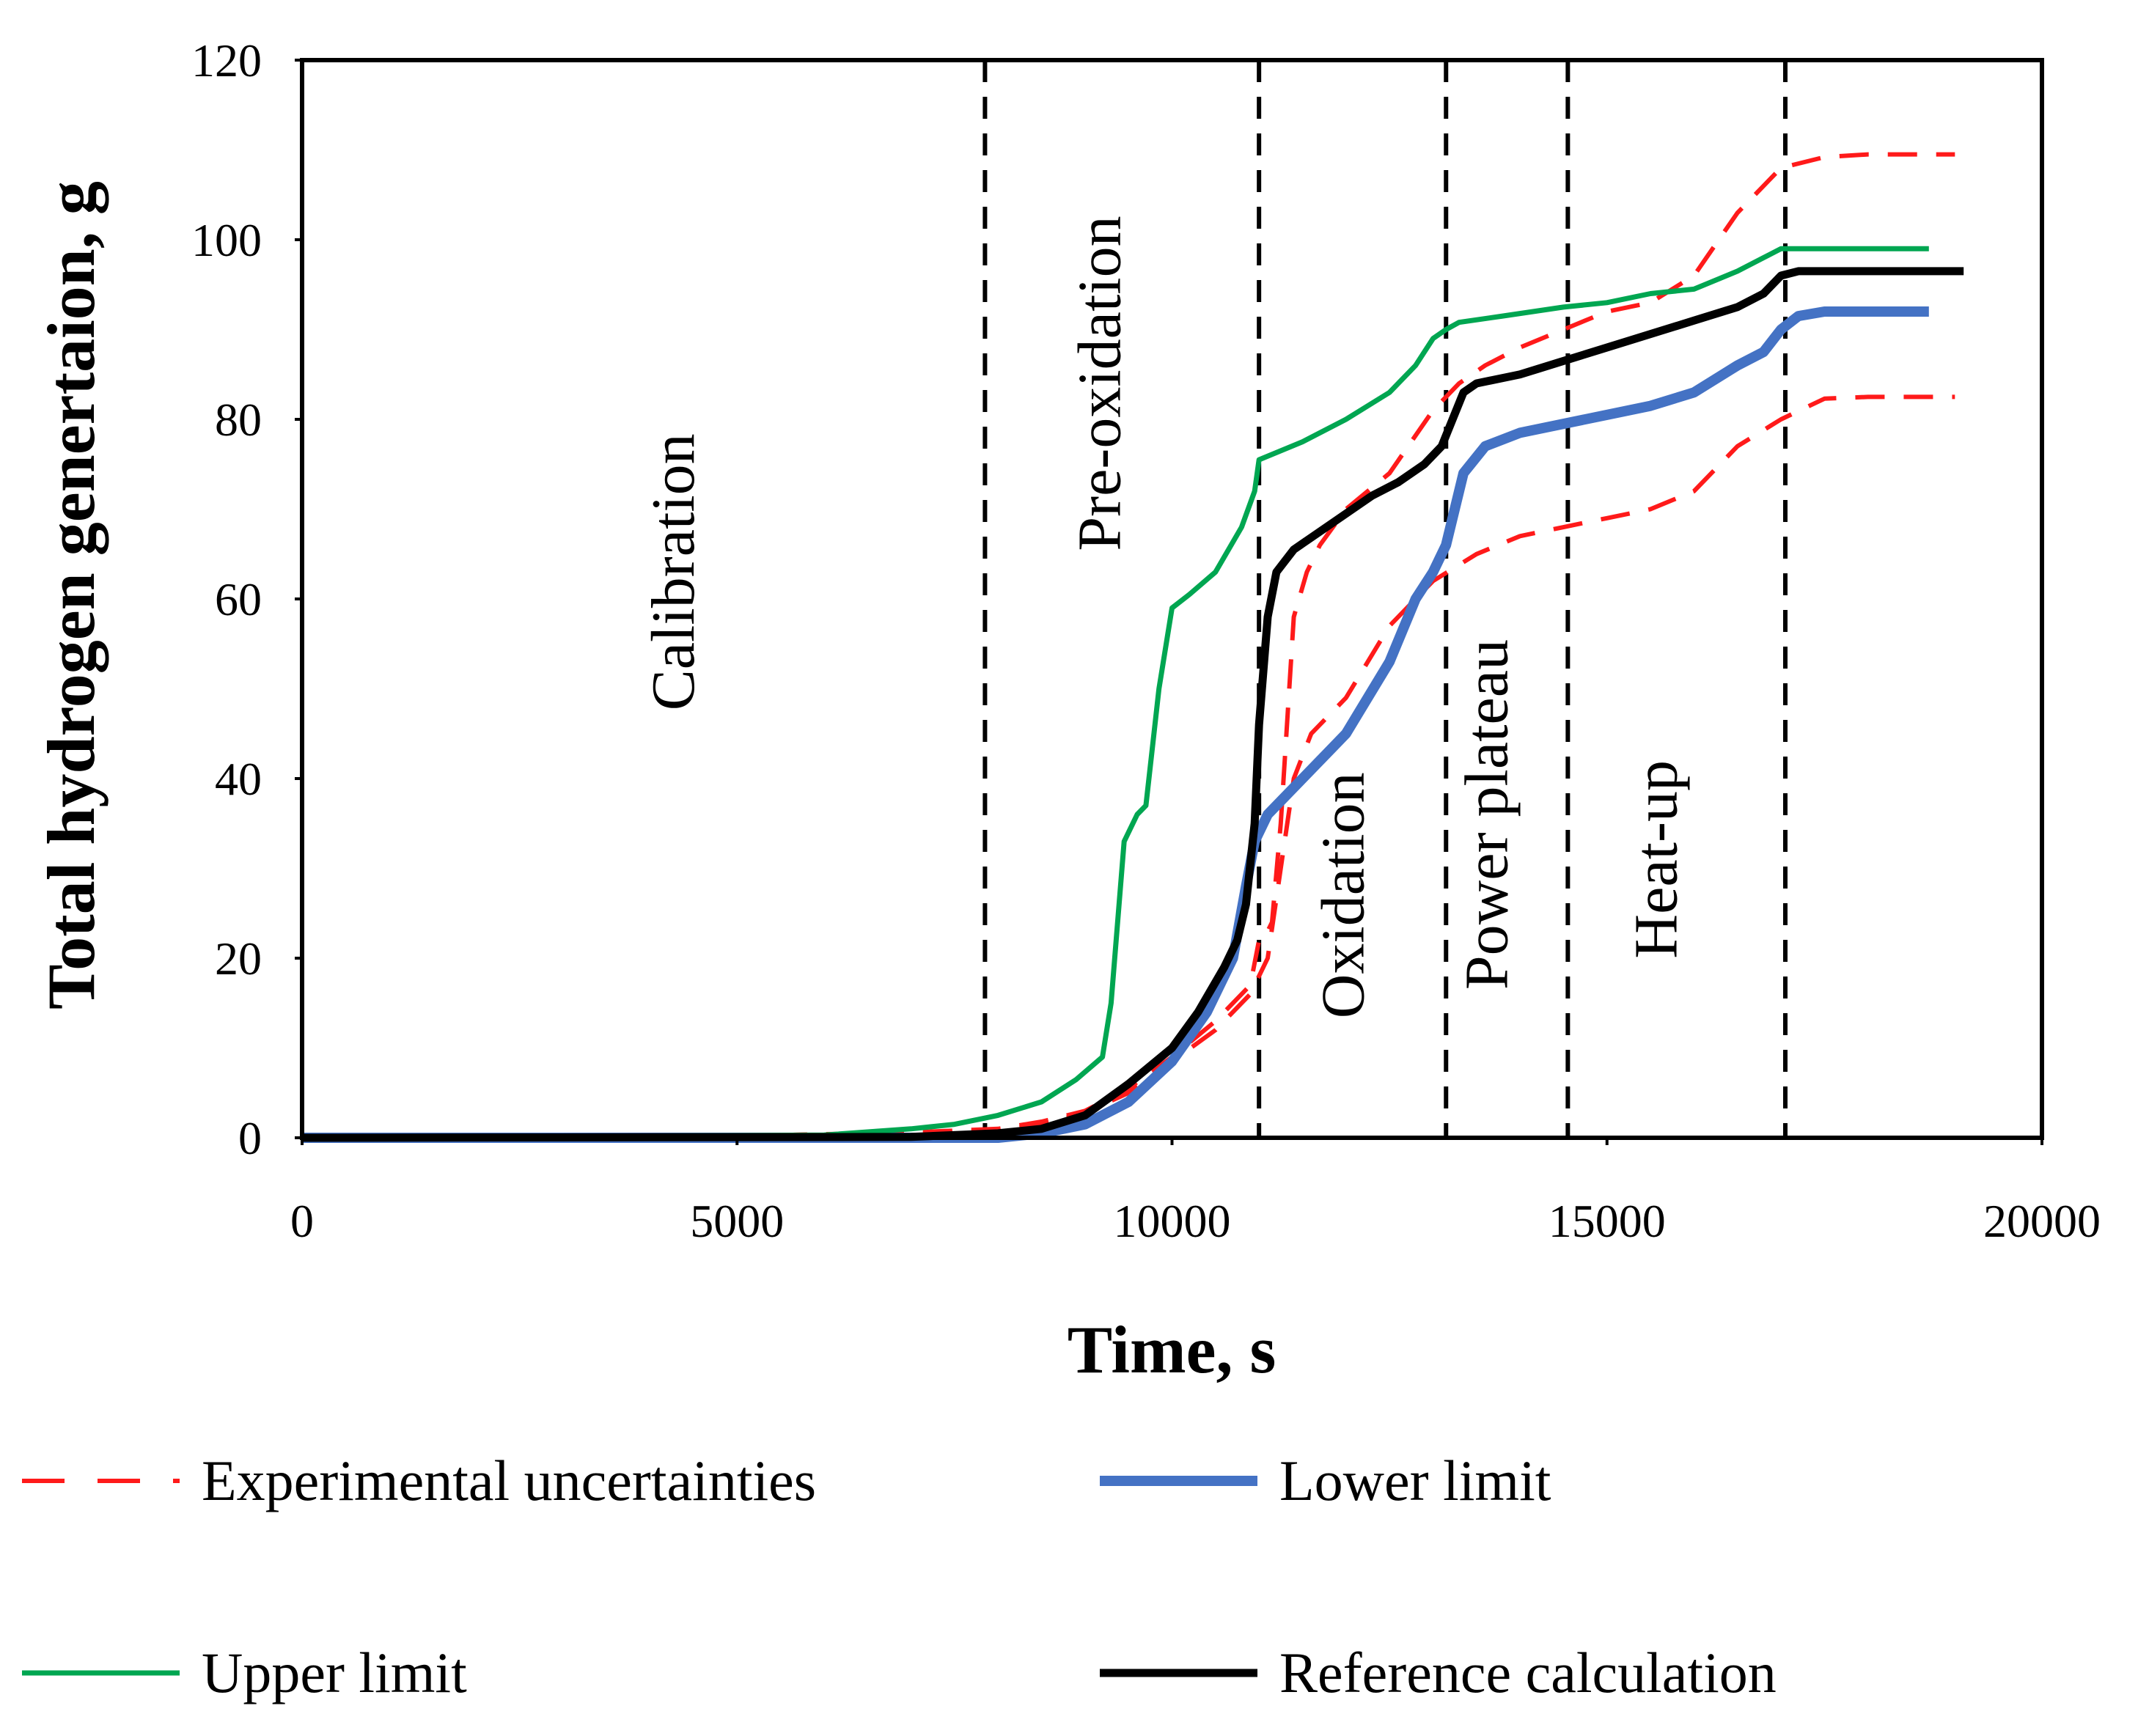 The width and height of the screenshot is (2149, 1736). I want to click on y-tick-label: 120, so click(226, 60).